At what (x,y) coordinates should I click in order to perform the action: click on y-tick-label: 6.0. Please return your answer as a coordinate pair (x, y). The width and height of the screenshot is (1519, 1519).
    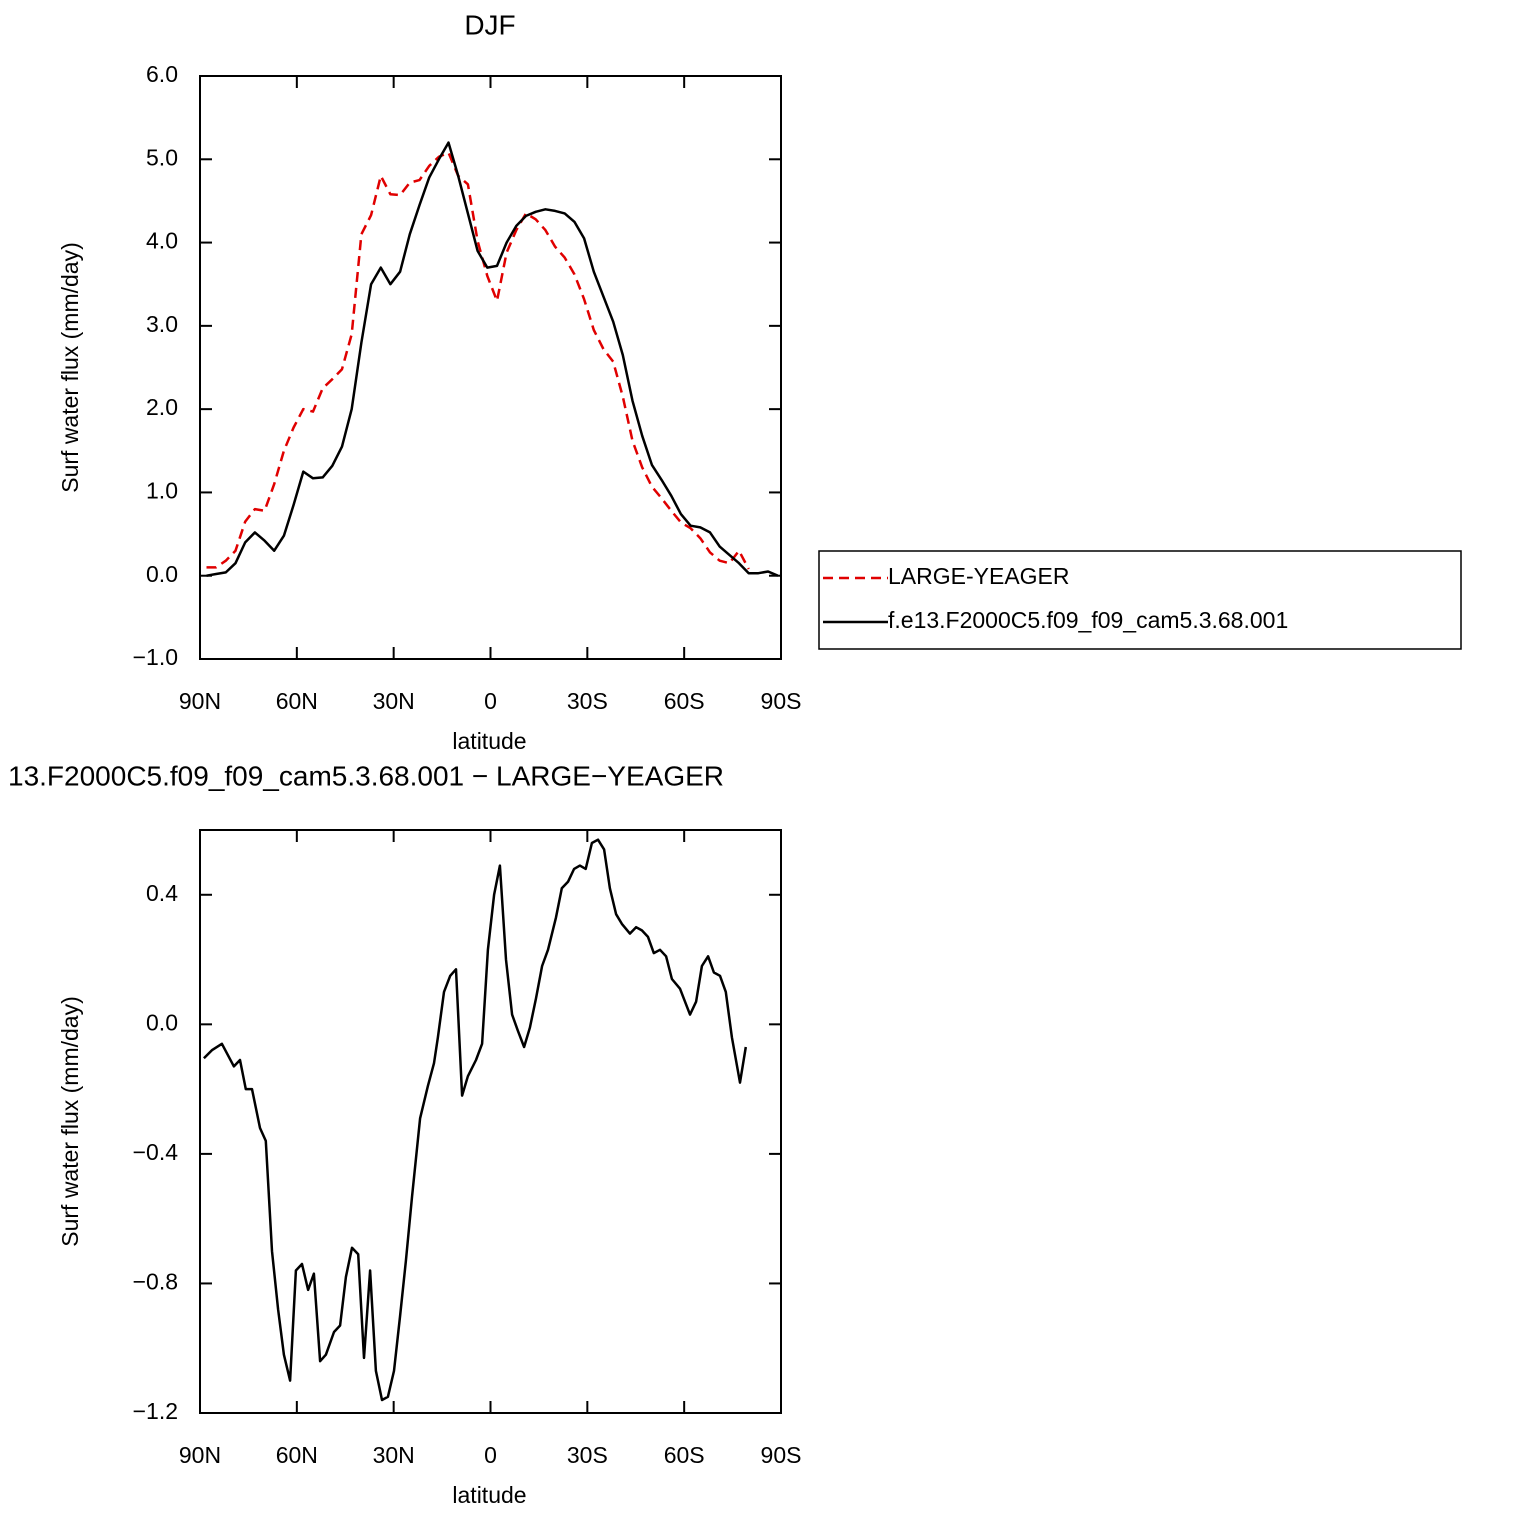
    Looking at the image, I should click on (162, 74).